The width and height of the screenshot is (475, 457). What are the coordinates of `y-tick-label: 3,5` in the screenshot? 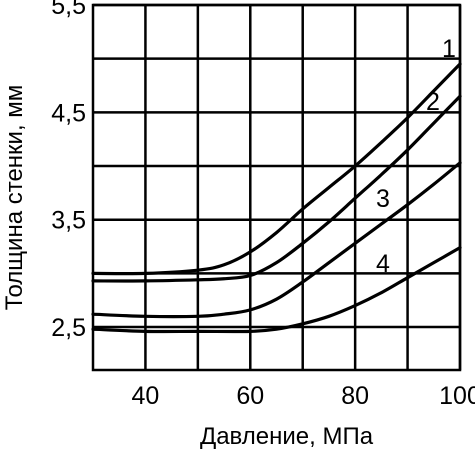 It's located at (68, 221).